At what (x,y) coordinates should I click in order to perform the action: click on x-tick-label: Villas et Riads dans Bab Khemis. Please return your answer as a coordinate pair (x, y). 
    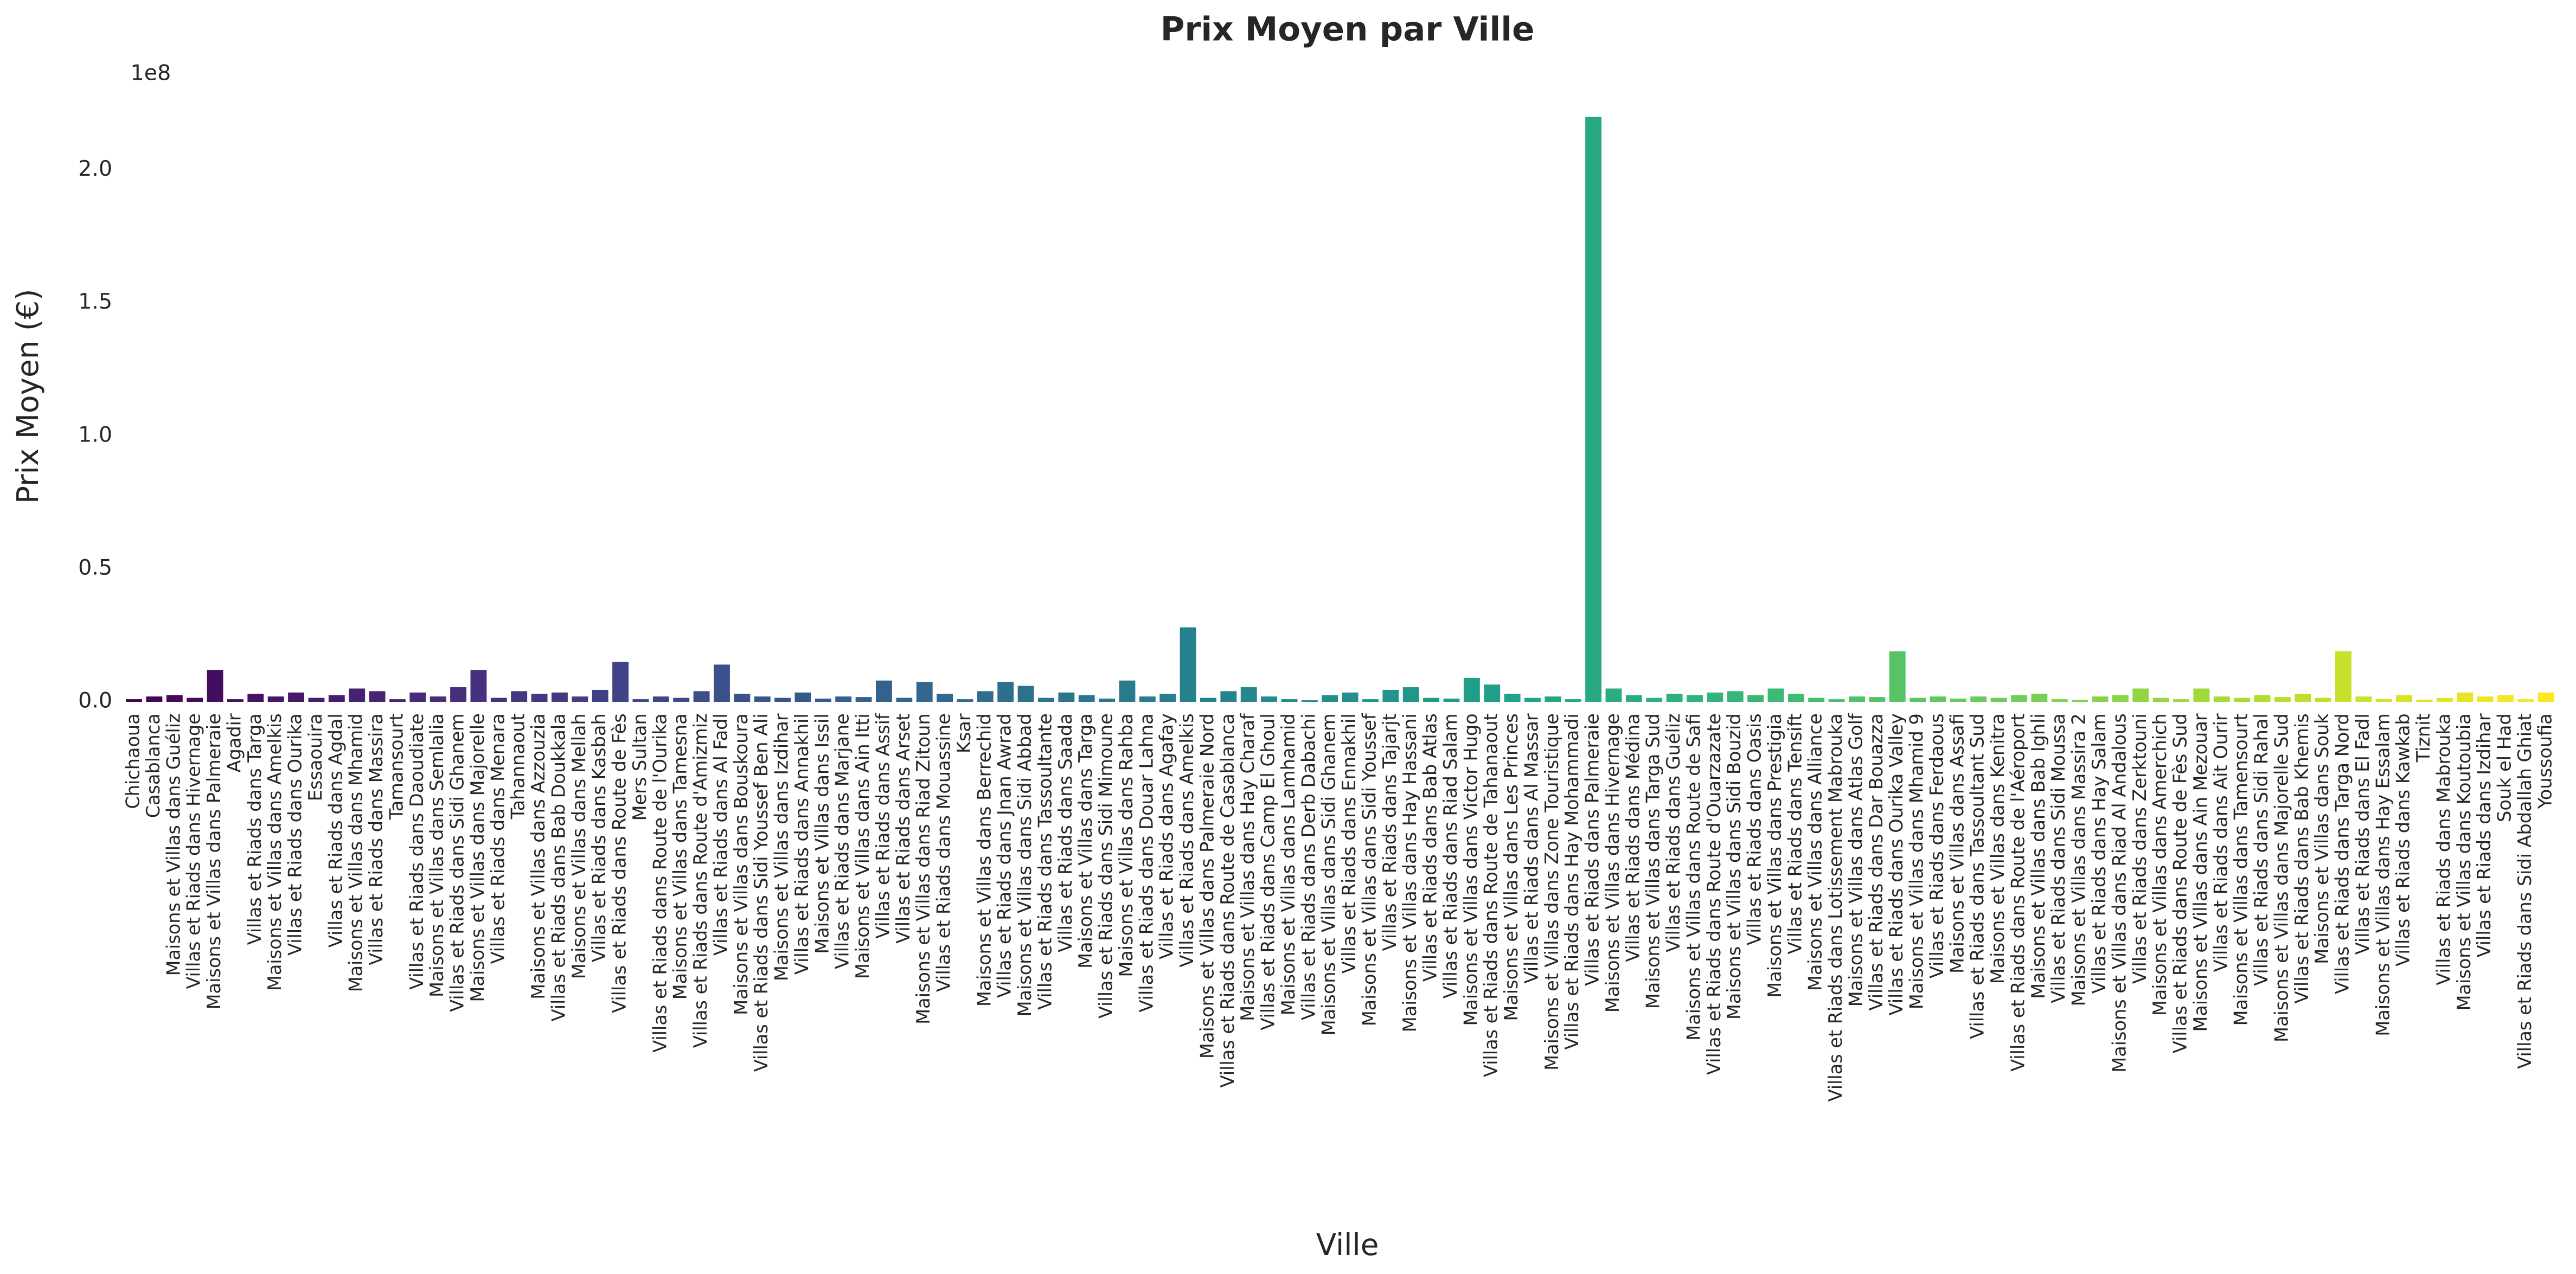
    Looking at the image, I should click on (2301, 858).